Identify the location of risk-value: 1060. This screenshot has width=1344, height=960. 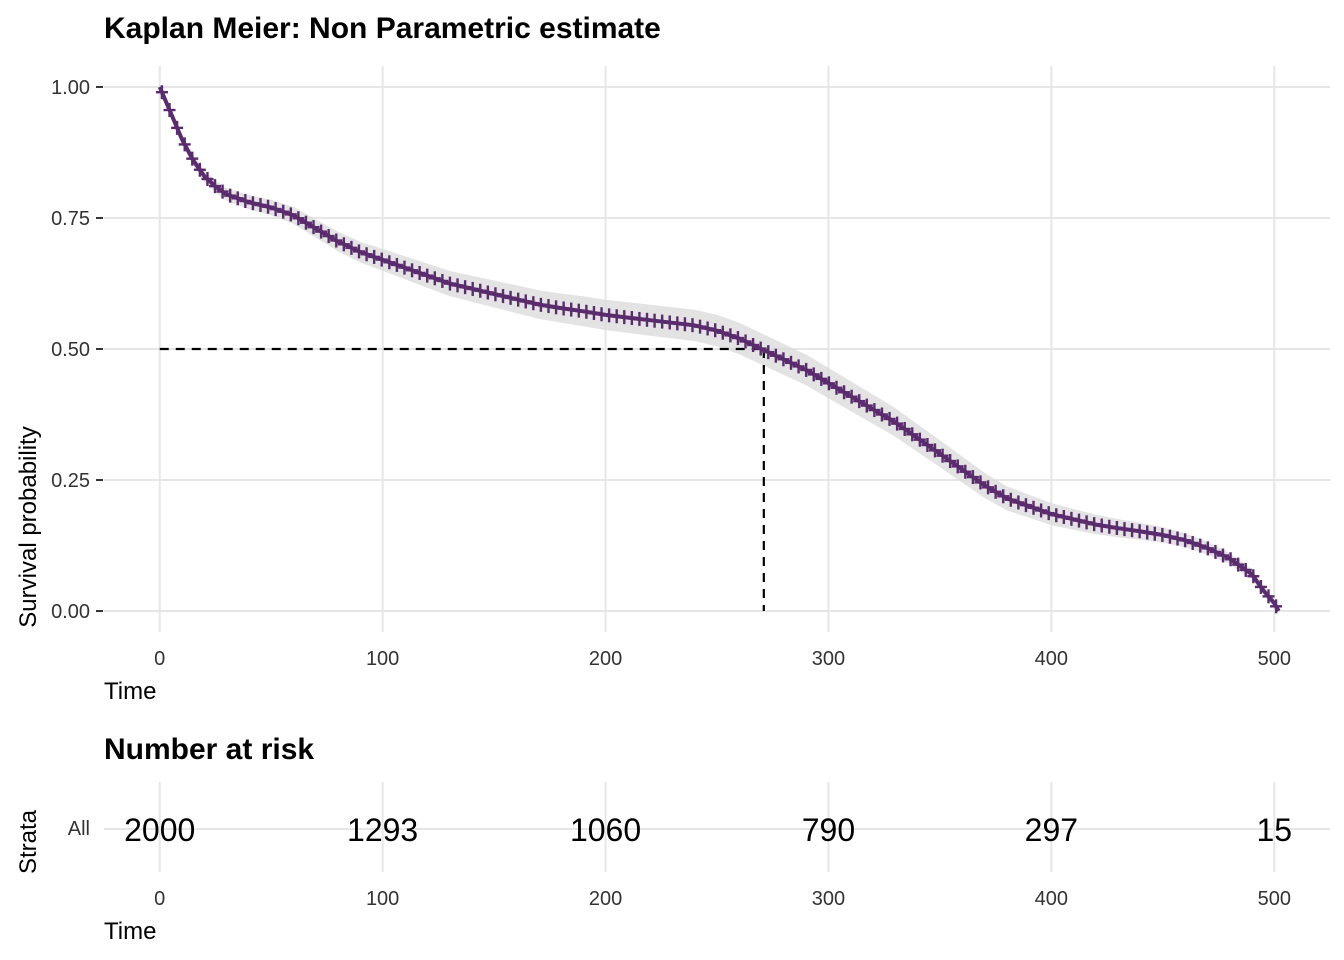
(605, 830).